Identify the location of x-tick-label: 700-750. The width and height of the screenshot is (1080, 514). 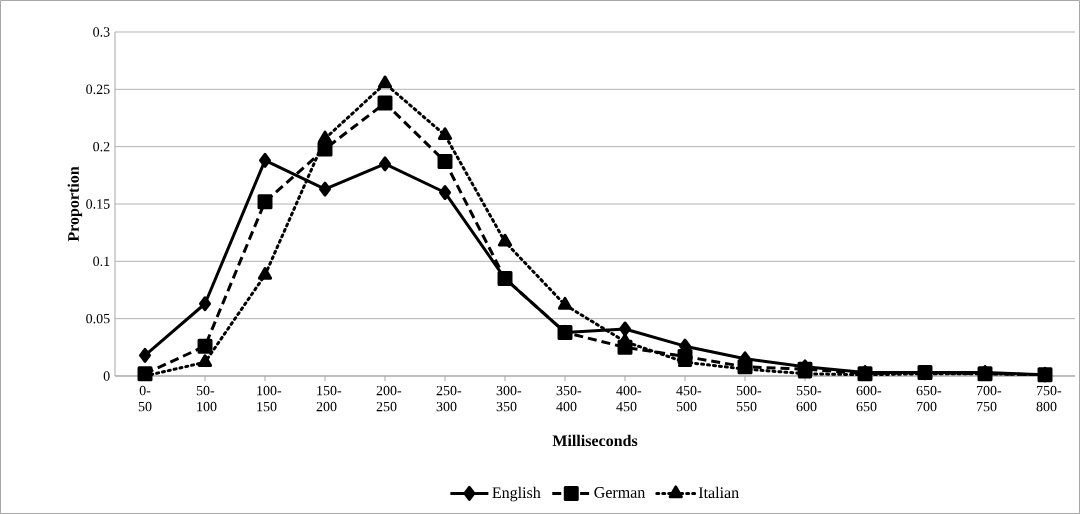
(989, 398).